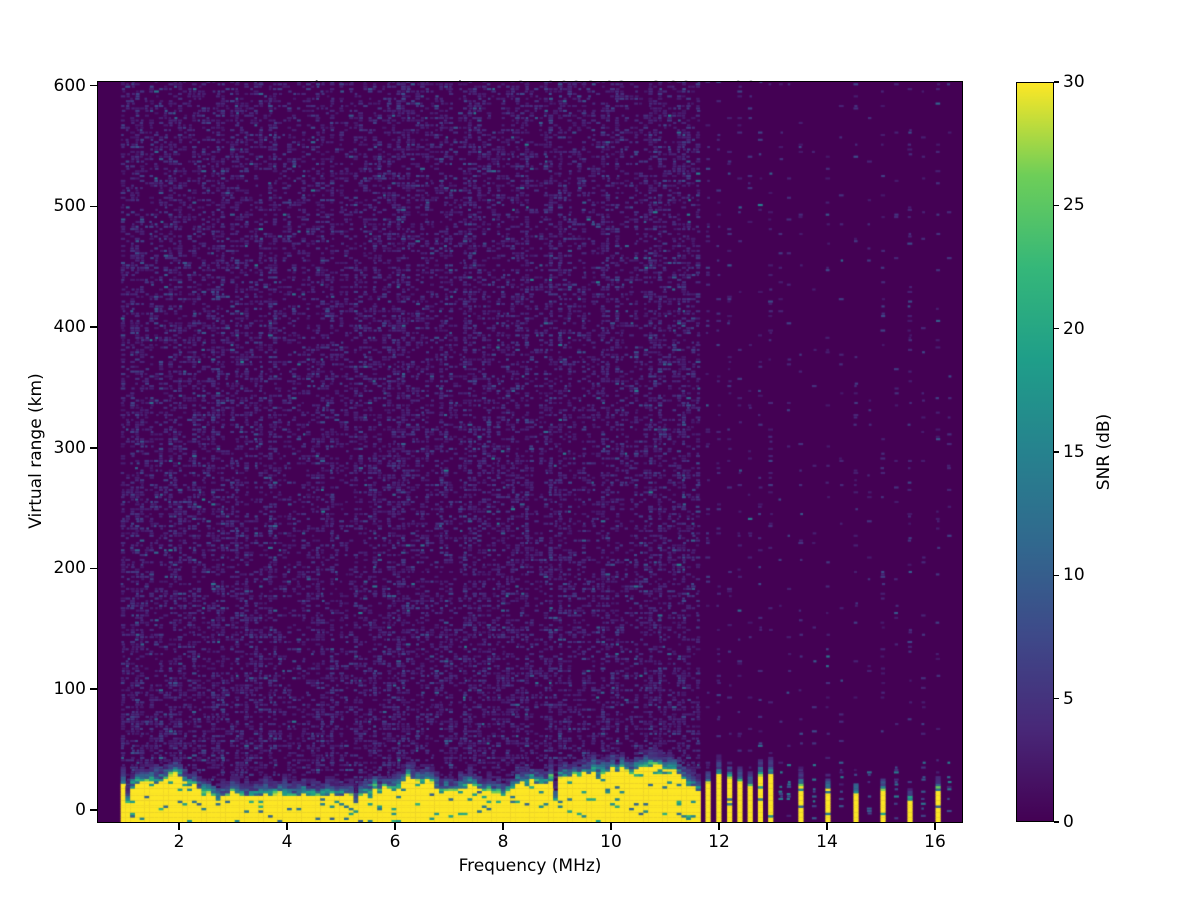 Image resolution: width=1200 pixels, height=900 pixels. I want to click on y-tick-label: 0, so click(80, 809).